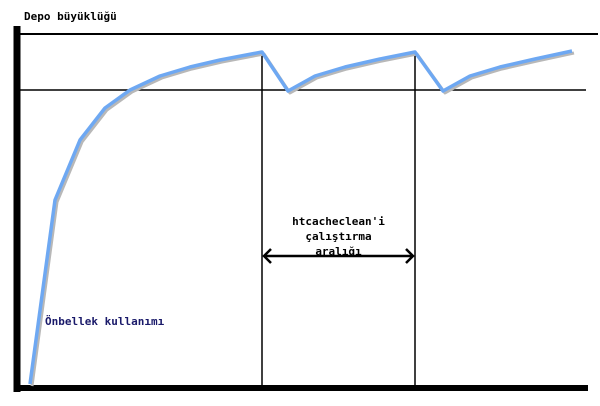 The width and height of the screenshot is (600, 406). Describe the element at coordinates (105, 321) in the screenshot. I see `curve-label: Önbellek kullanımı` at that location.